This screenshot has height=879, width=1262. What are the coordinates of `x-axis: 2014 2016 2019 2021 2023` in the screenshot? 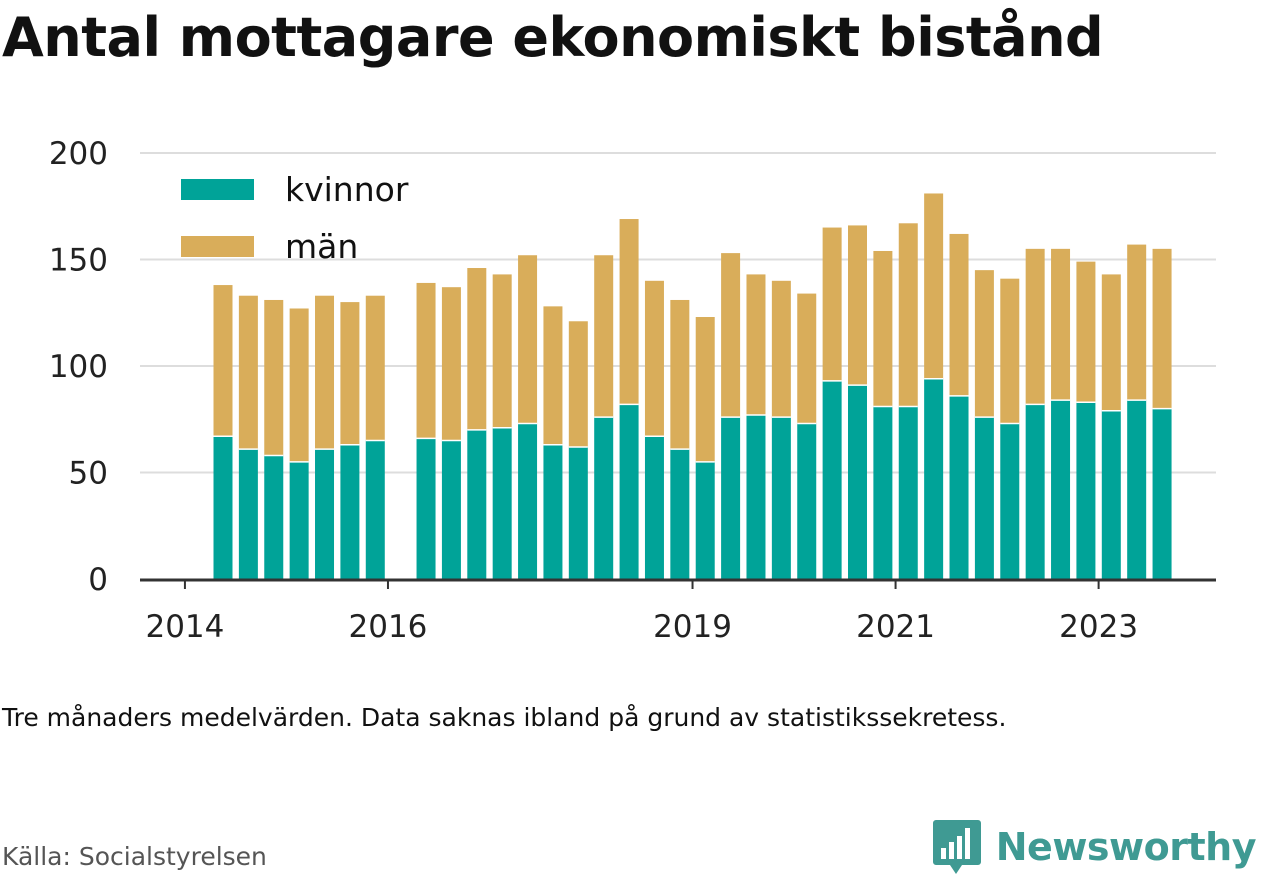 It's located at (678, 611).